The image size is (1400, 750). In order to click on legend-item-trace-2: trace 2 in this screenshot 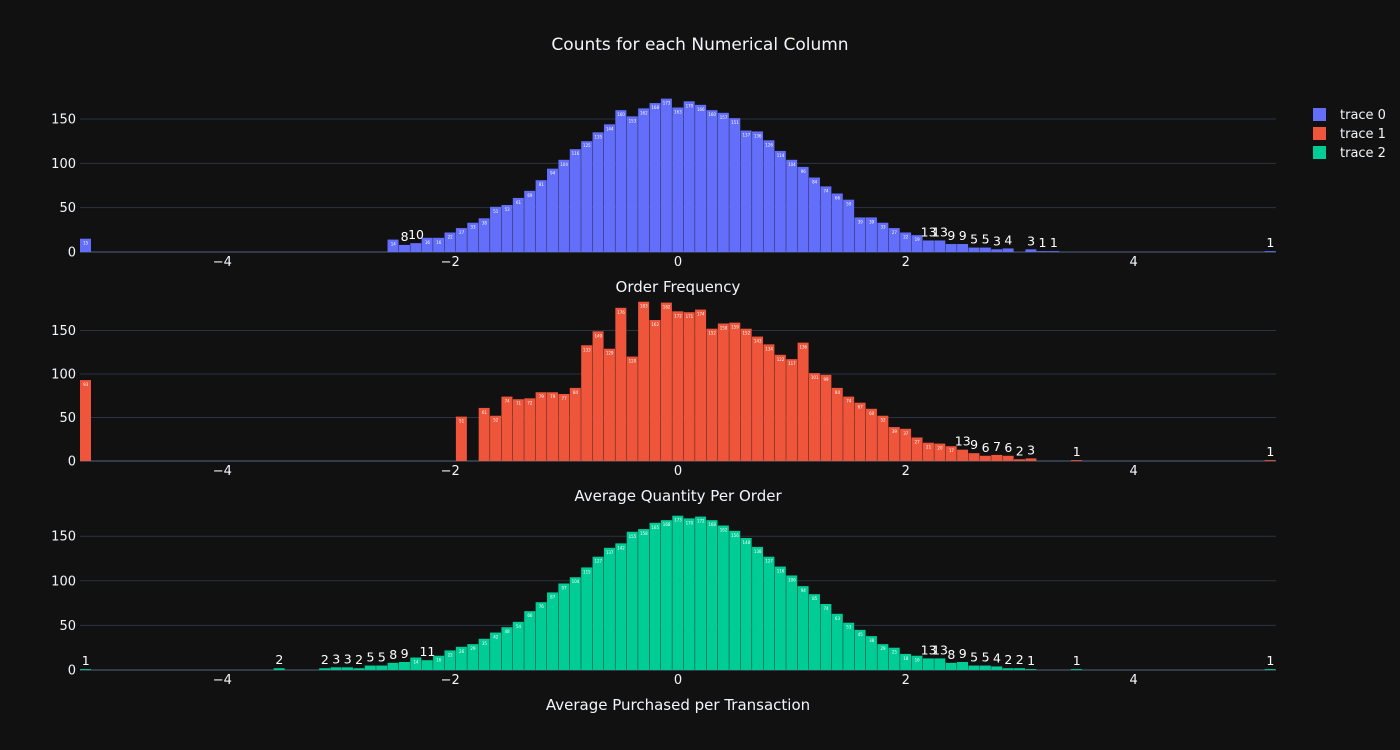, I will do `click(1349, 153)`.